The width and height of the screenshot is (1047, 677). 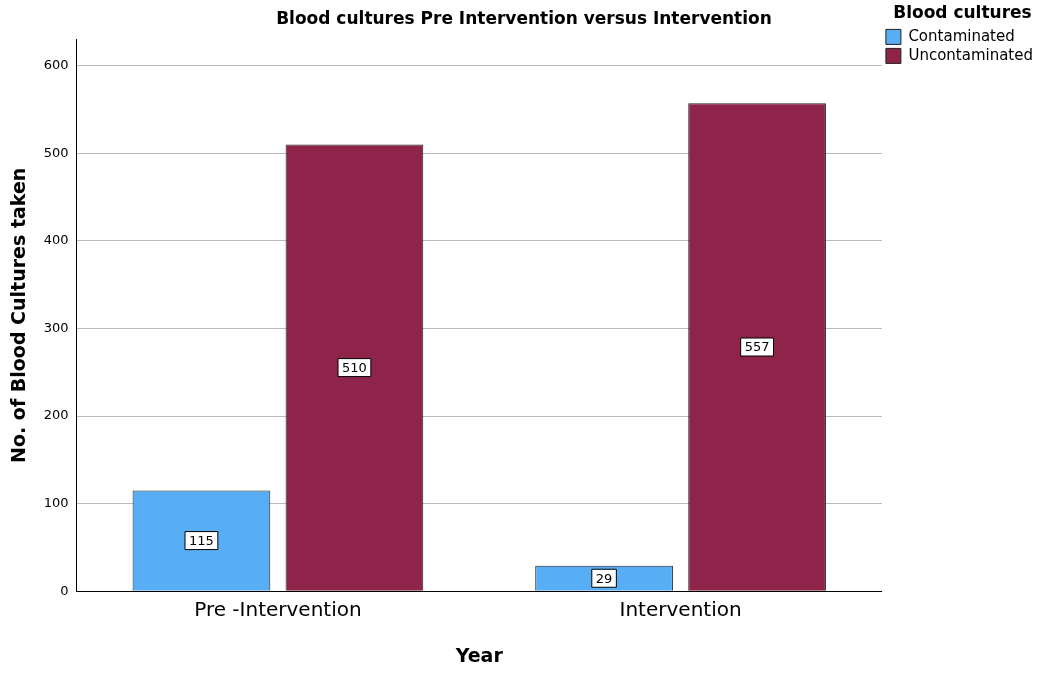 What do you see at coordinates (201, 540) in the screenshot?
I see `data-label: 115` at bounding box center [201, 540].